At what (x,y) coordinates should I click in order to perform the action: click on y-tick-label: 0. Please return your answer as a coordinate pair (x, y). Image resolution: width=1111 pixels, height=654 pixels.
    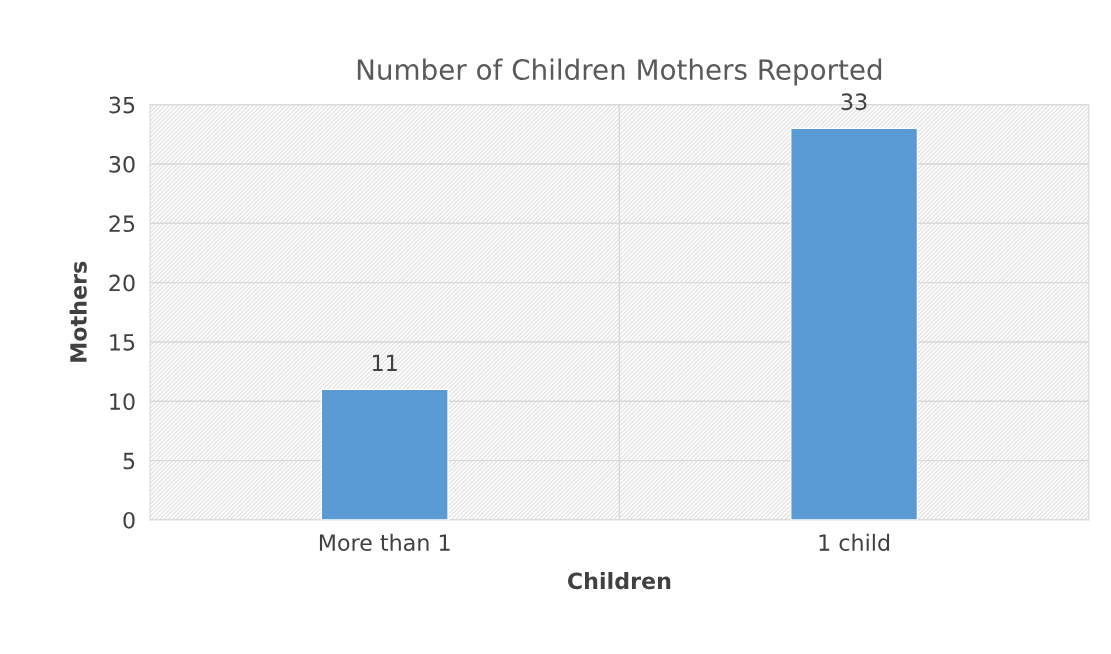
    Looking at the image, I should click on (129, 520).